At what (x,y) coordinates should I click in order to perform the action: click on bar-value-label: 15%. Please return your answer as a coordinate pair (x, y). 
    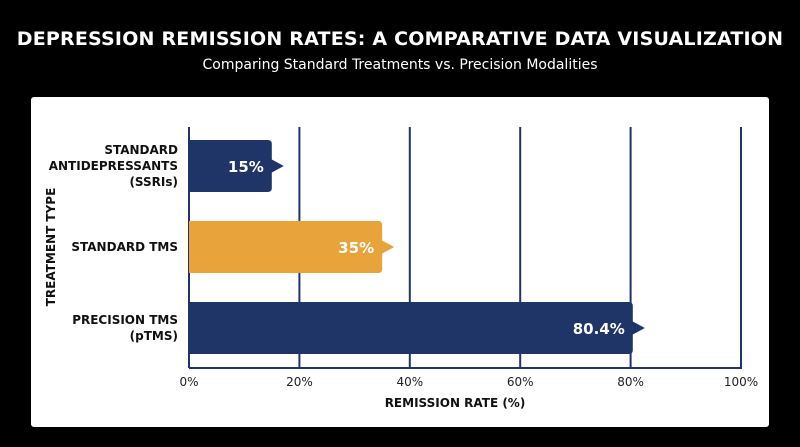
    Looking at the image, I should click on (246, 167).